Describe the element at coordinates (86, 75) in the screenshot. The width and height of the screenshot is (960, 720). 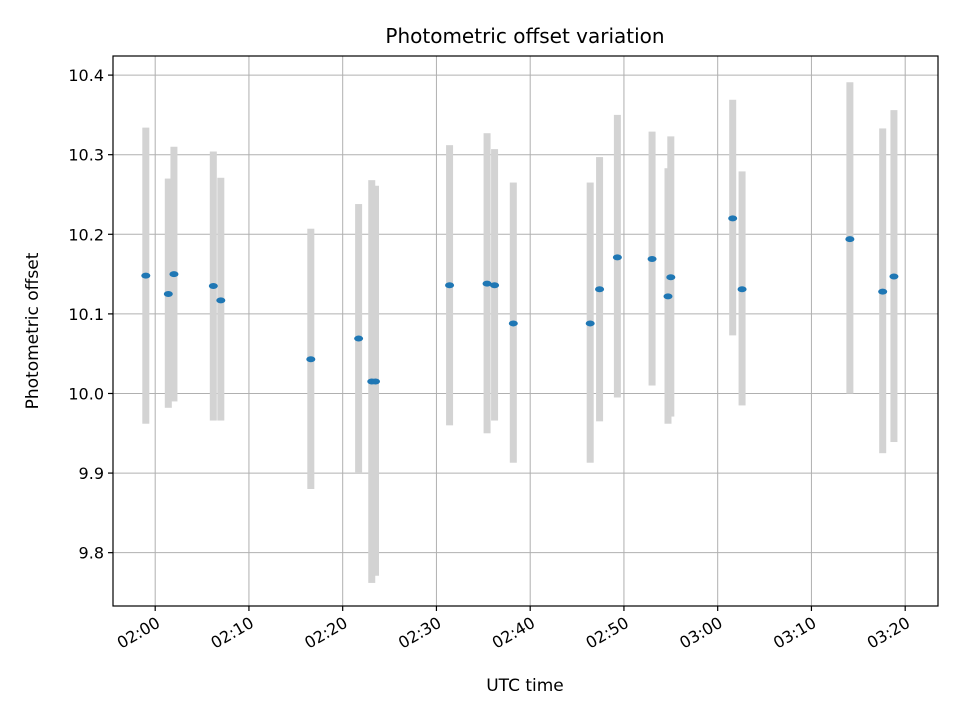
I see `y-tick-label: 10.4` at that location.